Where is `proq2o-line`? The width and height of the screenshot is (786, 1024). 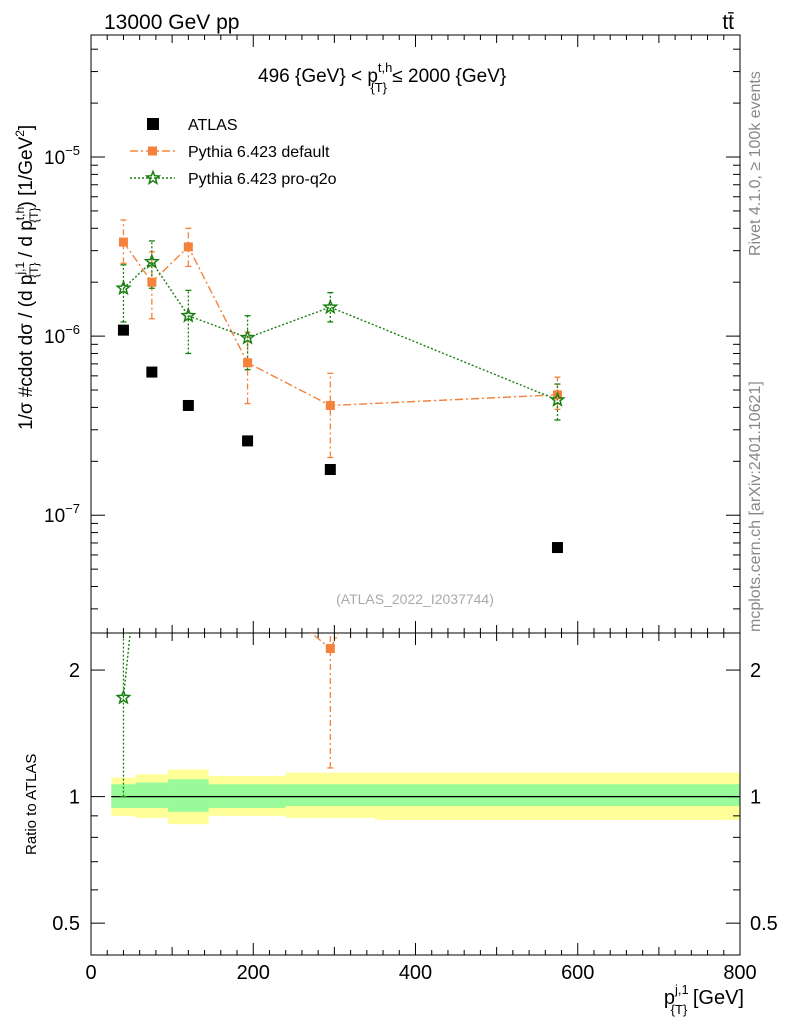 proq2o-line is located at coordinates (340, 330).